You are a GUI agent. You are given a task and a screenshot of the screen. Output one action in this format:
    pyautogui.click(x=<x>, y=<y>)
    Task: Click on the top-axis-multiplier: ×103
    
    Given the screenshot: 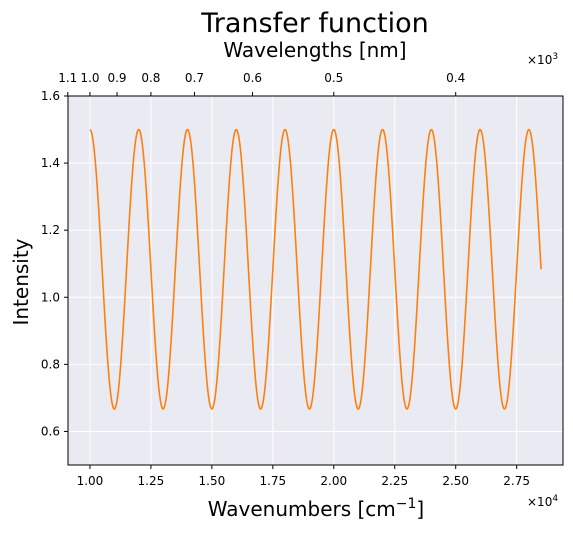 What is the action you would take?
    pyautogui.click(x=542, y=59)
    